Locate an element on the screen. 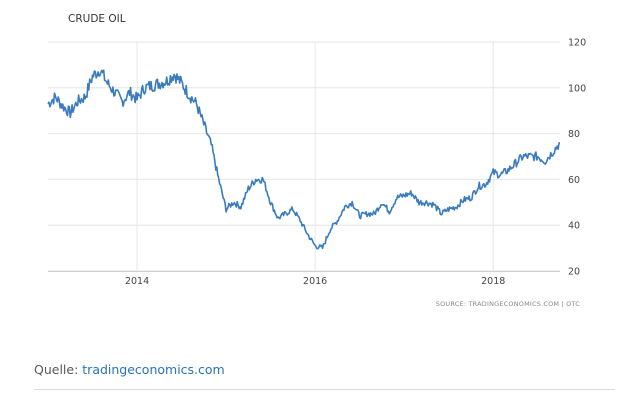  y-tick-label: 20 is located at coordinates (574, 272).